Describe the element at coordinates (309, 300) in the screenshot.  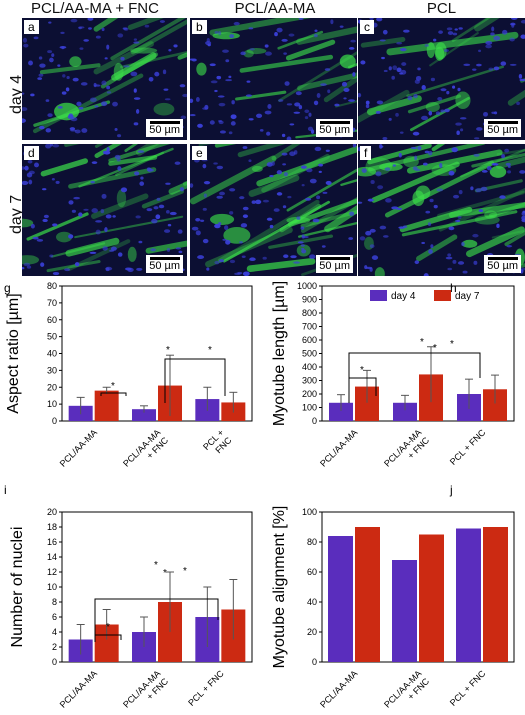
I see `y-tick-label: 900` at that location.